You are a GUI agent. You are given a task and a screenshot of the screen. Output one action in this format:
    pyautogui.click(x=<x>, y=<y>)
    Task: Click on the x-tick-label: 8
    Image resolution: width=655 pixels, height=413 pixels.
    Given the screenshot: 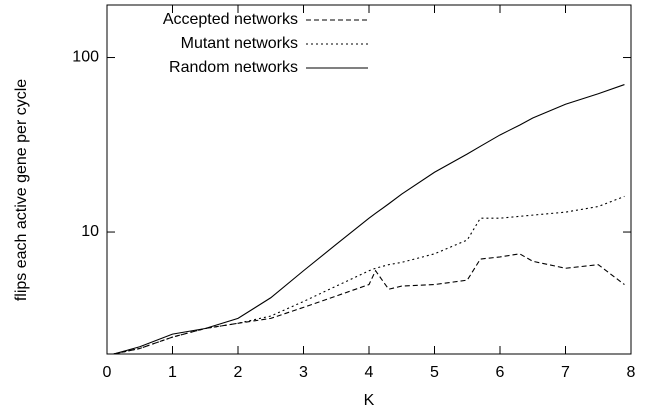 What is the action you would take?
    pyautogui.click(x=631, y=372)
    